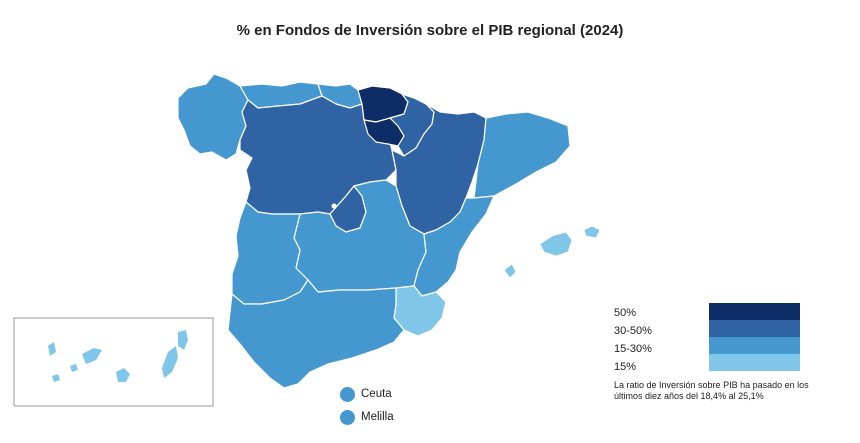  What do you see at coordinates (123, 375) in the screenshot?
I see `island-gran-canaria` at bounding box center [123, 375].